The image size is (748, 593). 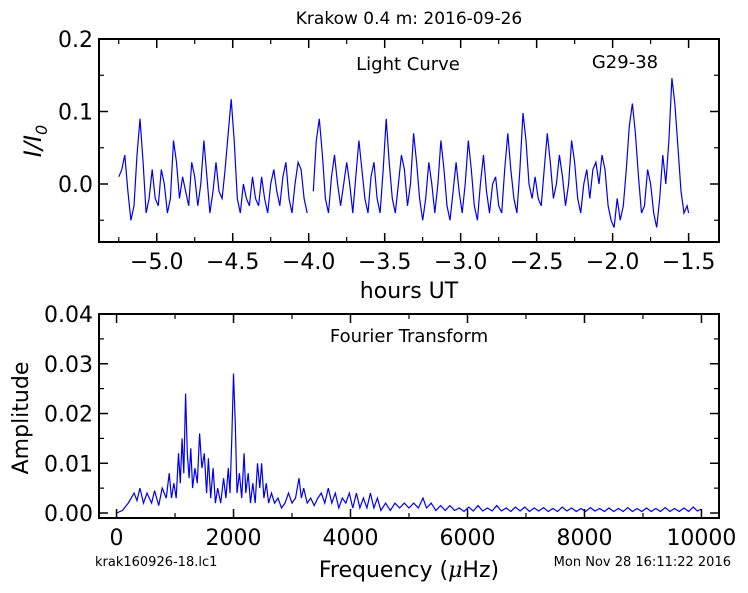 What do you see at coordinates (536, 262) in the screenshot?
I see `light-curve-xtick-label: −2.5` at bounding box center [536, 262].